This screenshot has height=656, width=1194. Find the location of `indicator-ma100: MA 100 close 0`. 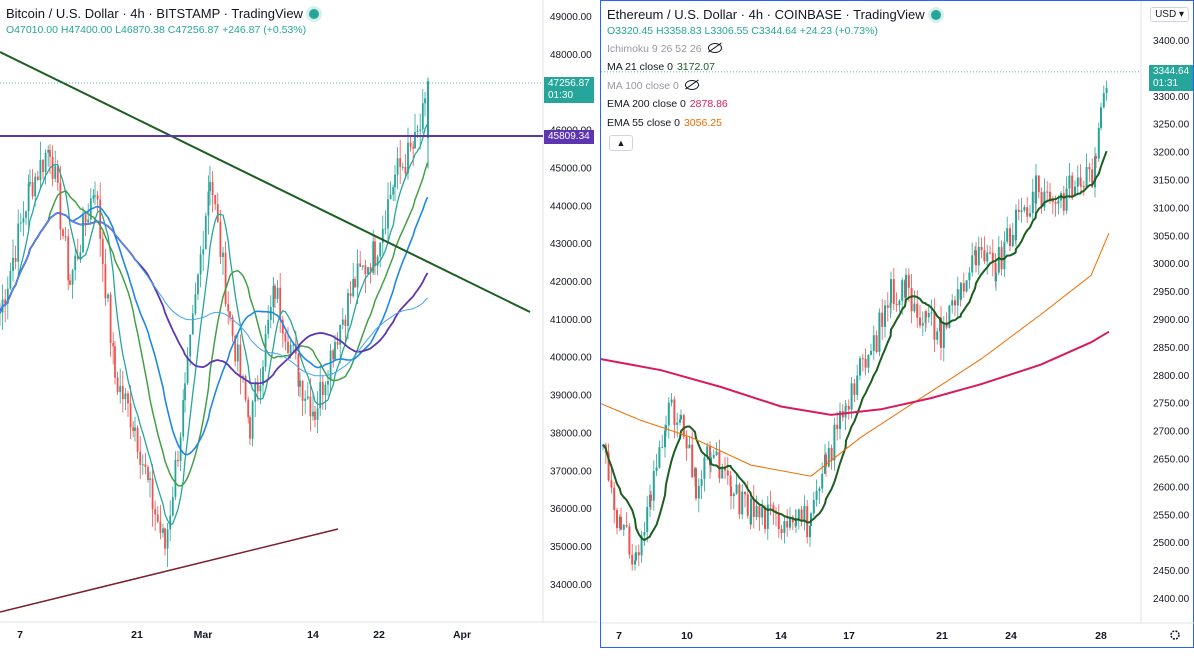

indicator-ma100: MA 100 close 0 is located at coordinates (653, 86).